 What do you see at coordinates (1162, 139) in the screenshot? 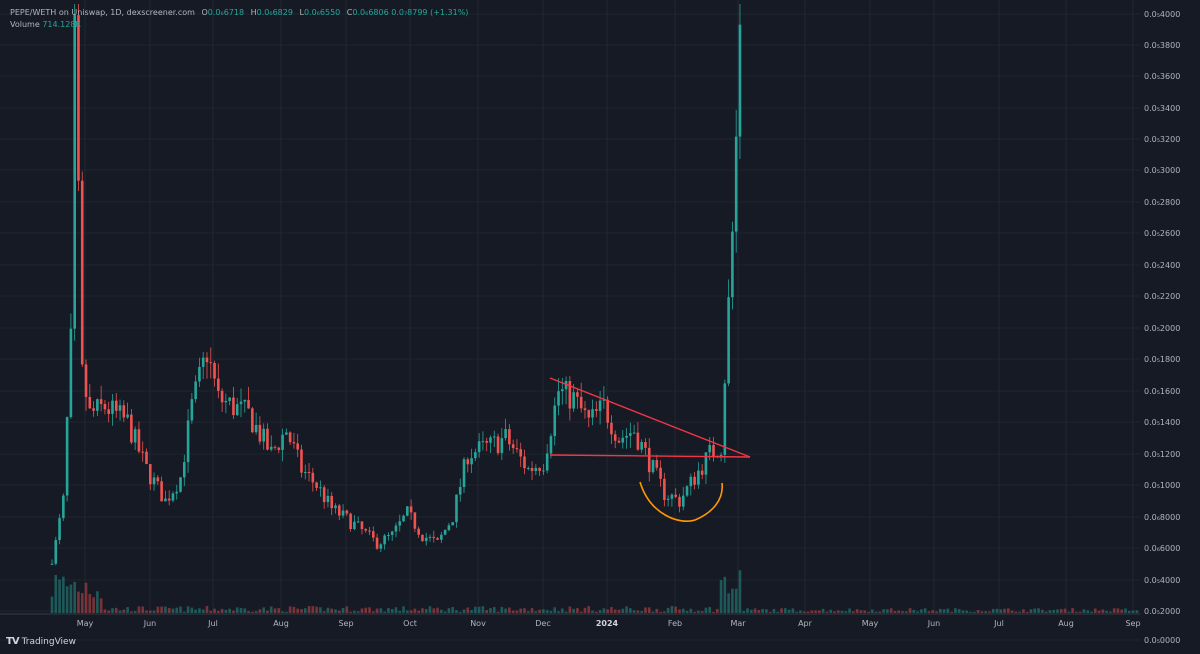
I see `y-tick-label: 0.0₅3200` at bounding box center [1162, 139].